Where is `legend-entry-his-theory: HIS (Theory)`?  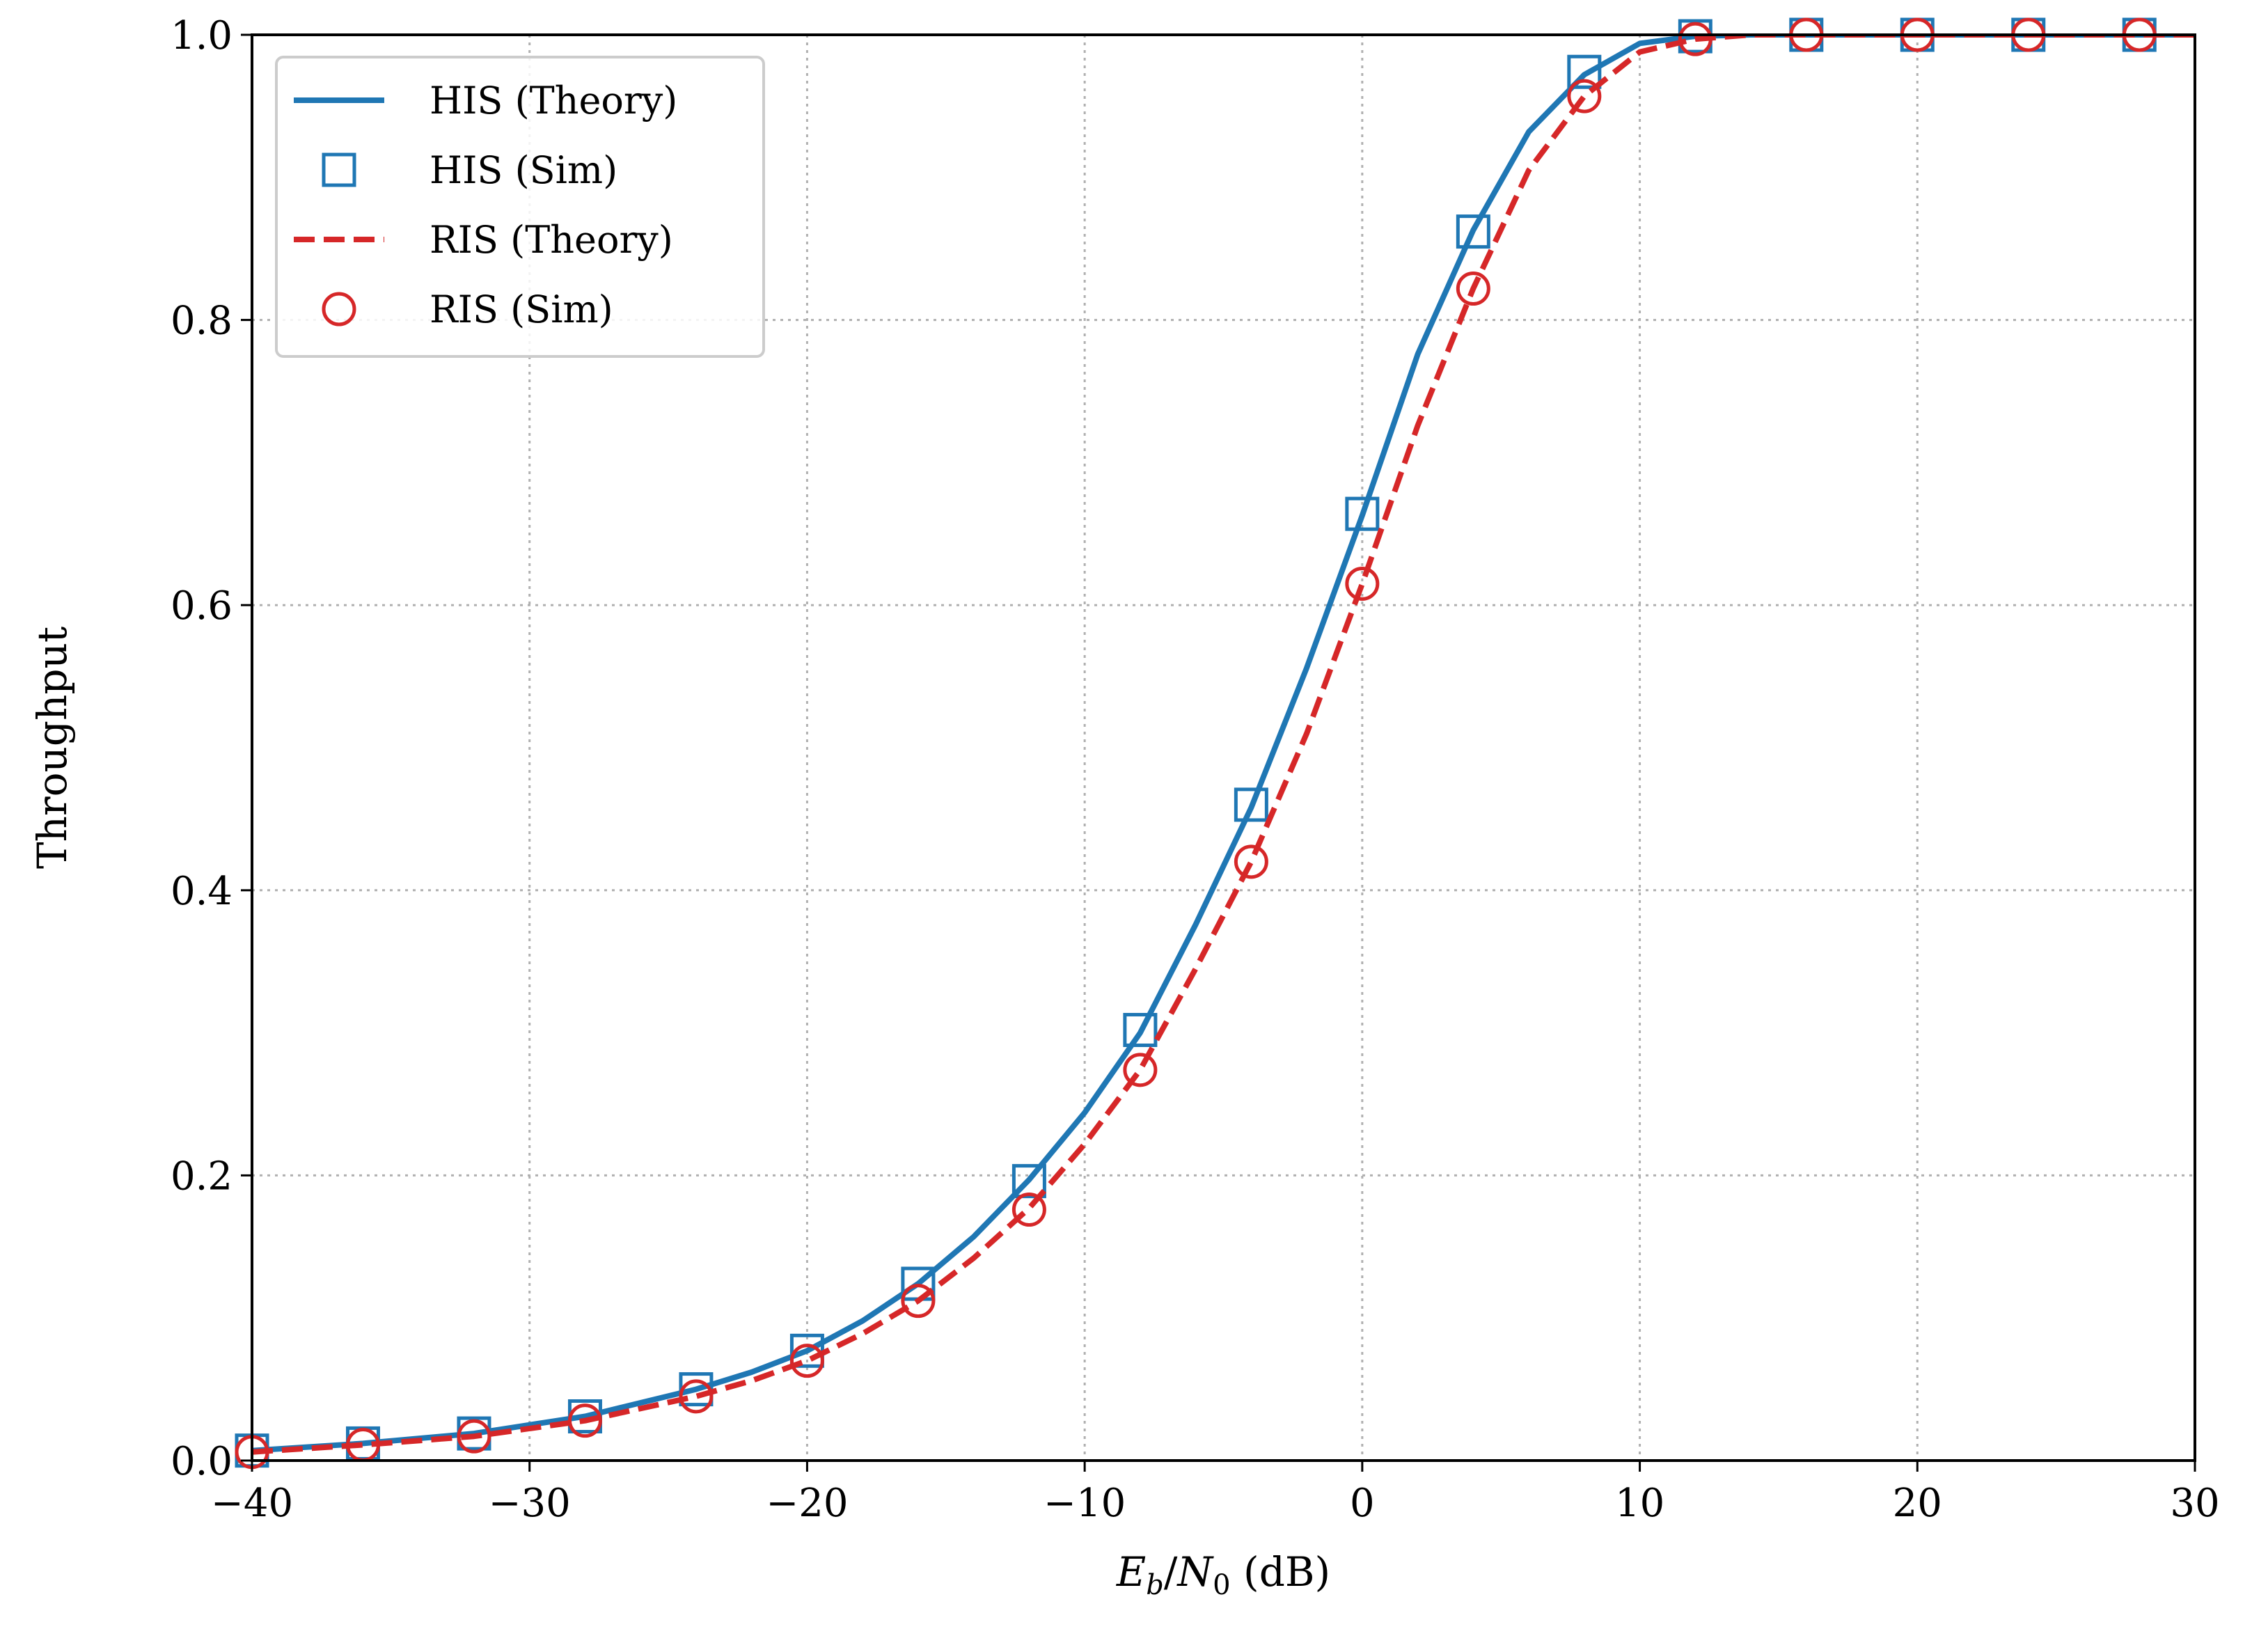
legend-entry-his-theory: HIS (Theory) is located at coordinates (485, 101).